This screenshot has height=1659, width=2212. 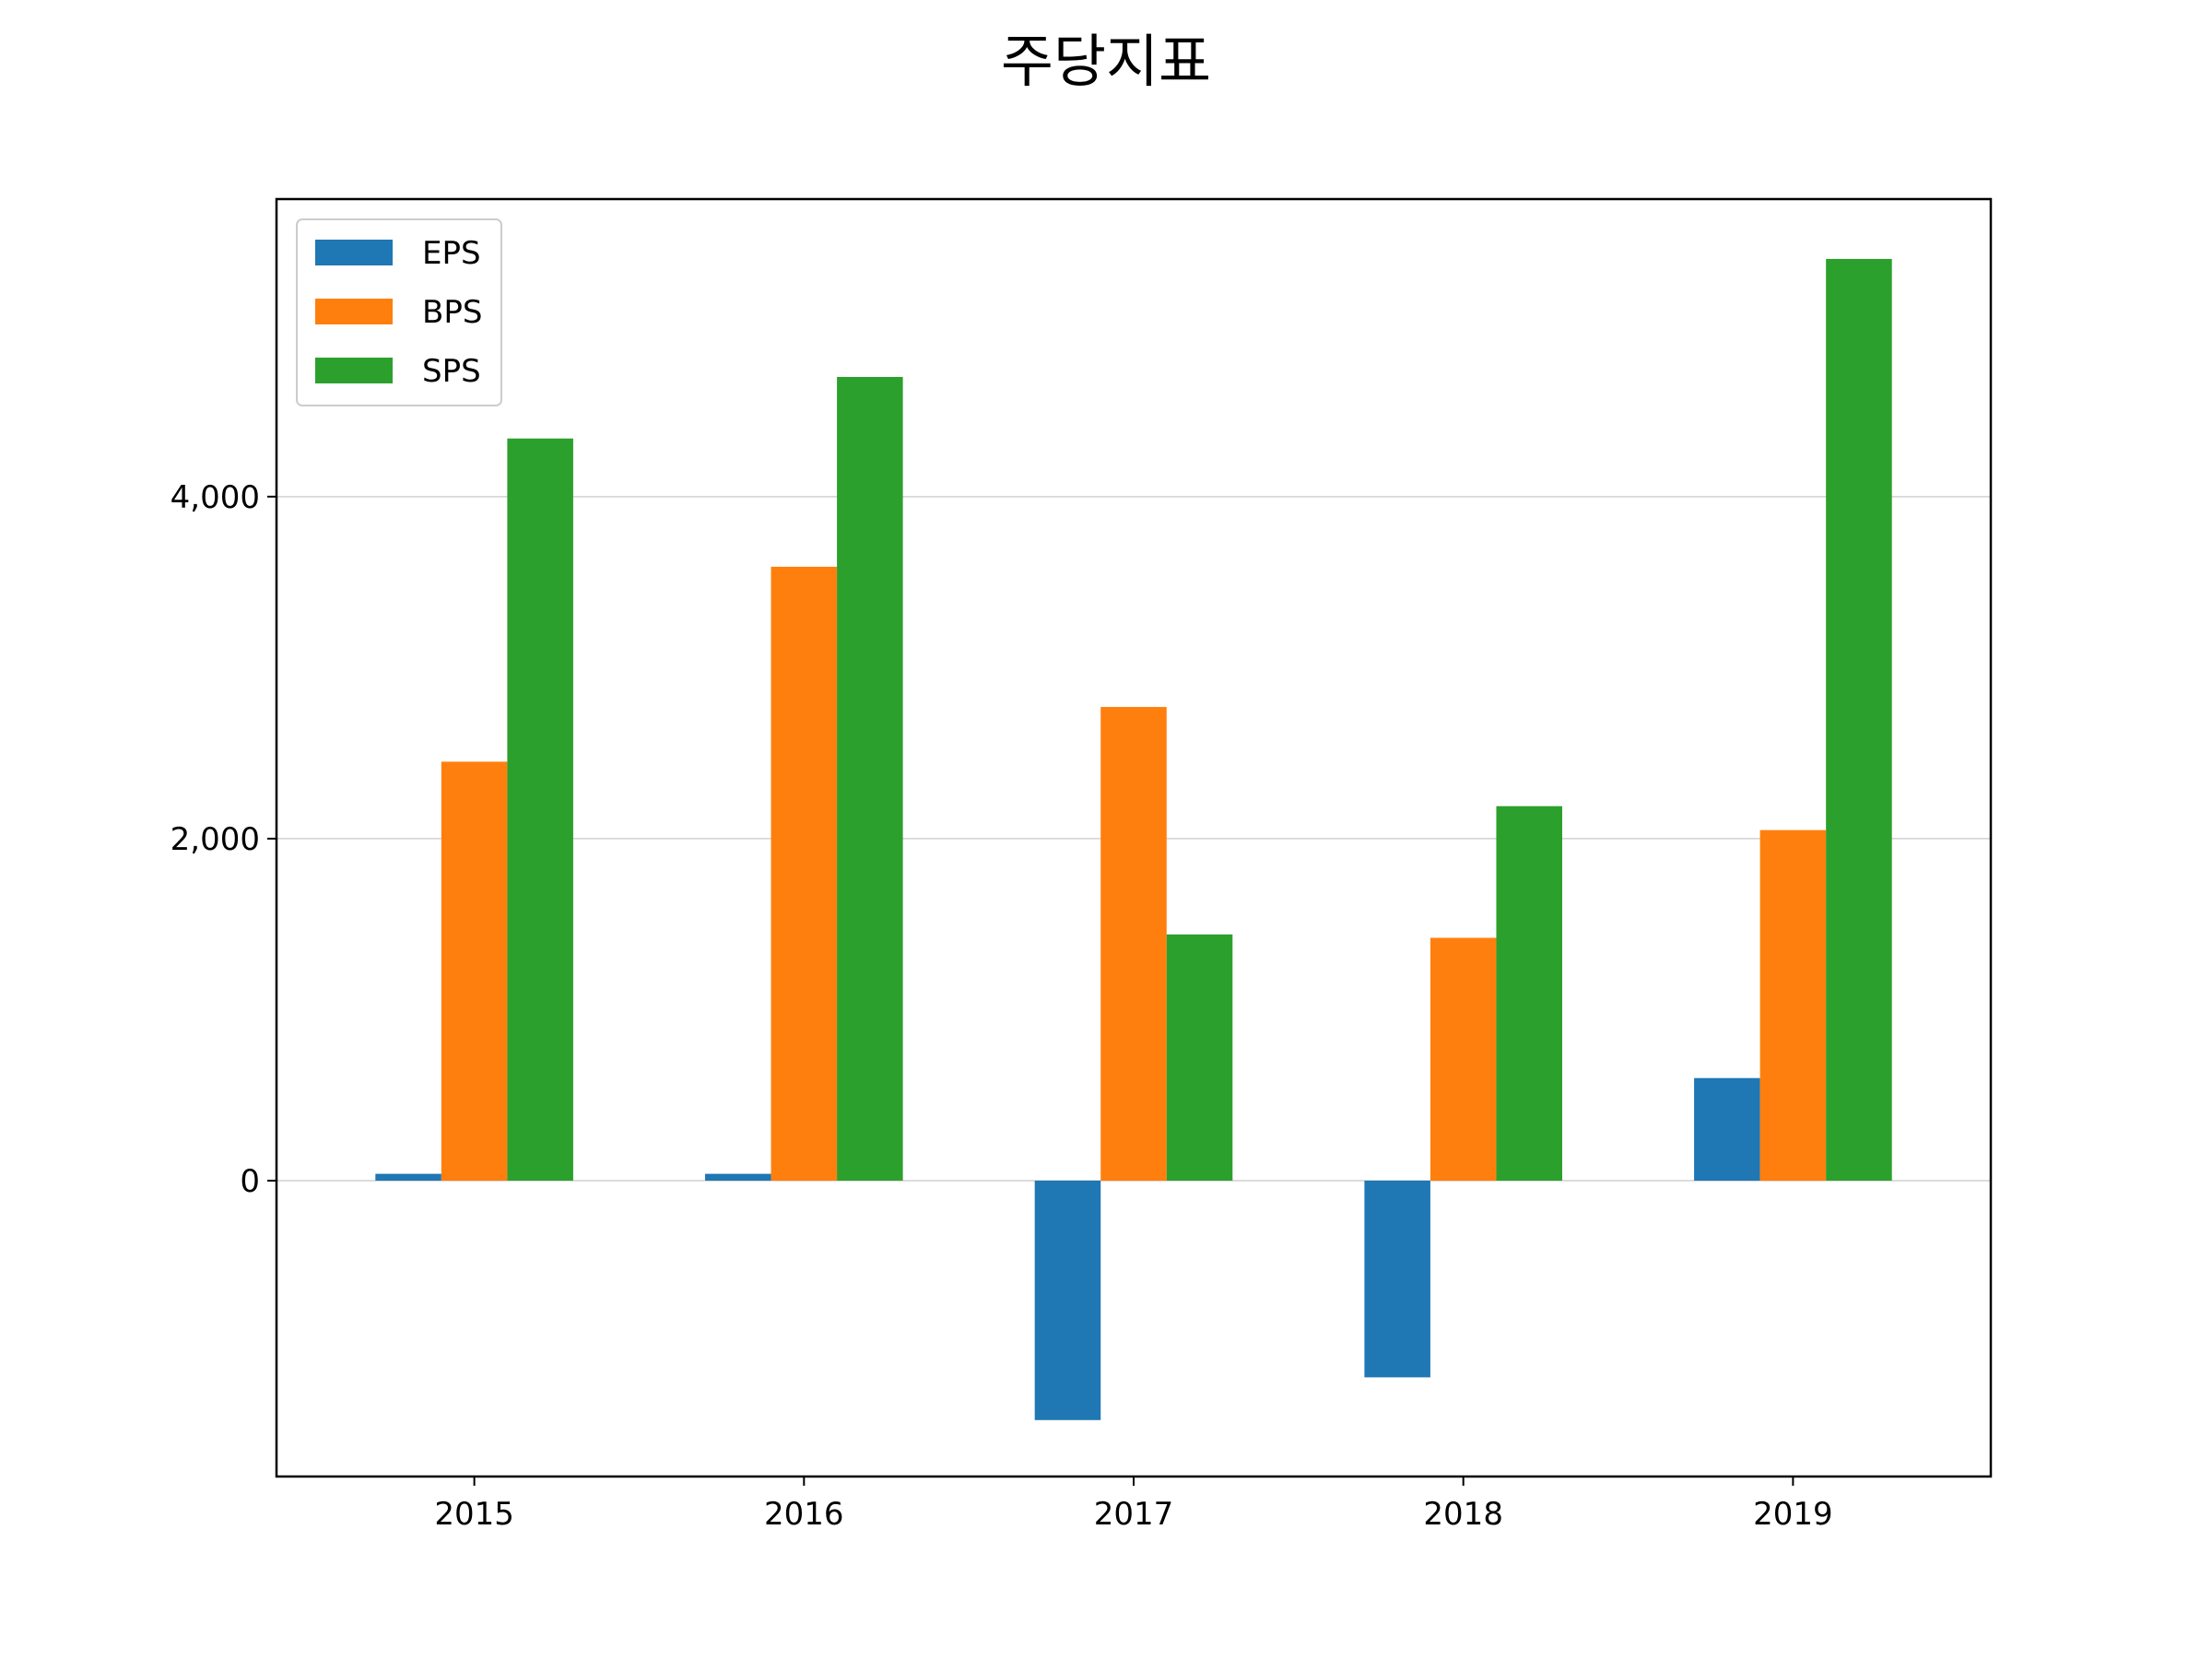 What do you see at coordinates (451, 371) in the screenshot?
I see `legend-label-sps: SPS` at bounding box center [451, 371].